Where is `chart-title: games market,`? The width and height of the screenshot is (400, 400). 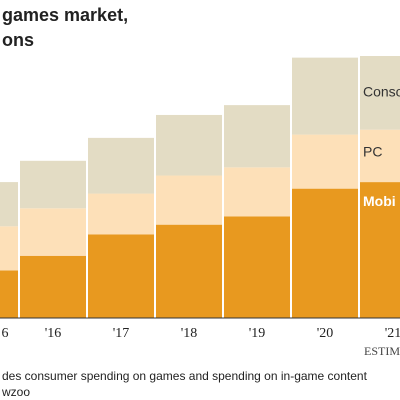
chart-title: games market, is located at coordinates (65, 15).